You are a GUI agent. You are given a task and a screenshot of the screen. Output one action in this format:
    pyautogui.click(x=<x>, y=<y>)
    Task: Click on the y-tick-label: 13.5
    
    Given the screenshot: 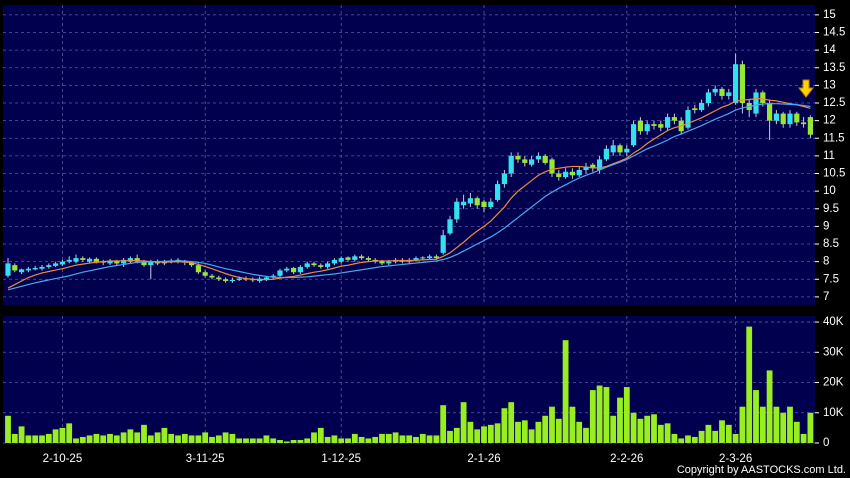 What is the action you would take?
    pyautogui.click(x=834, y=68)
    